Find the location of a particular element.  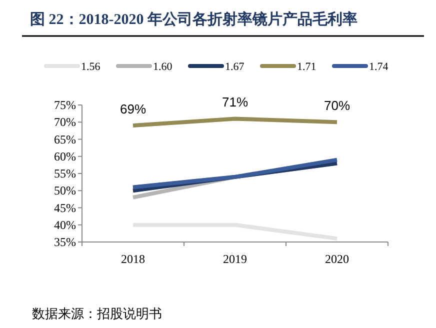

y-tick-label: 50% is located at coordinates (65, 191).